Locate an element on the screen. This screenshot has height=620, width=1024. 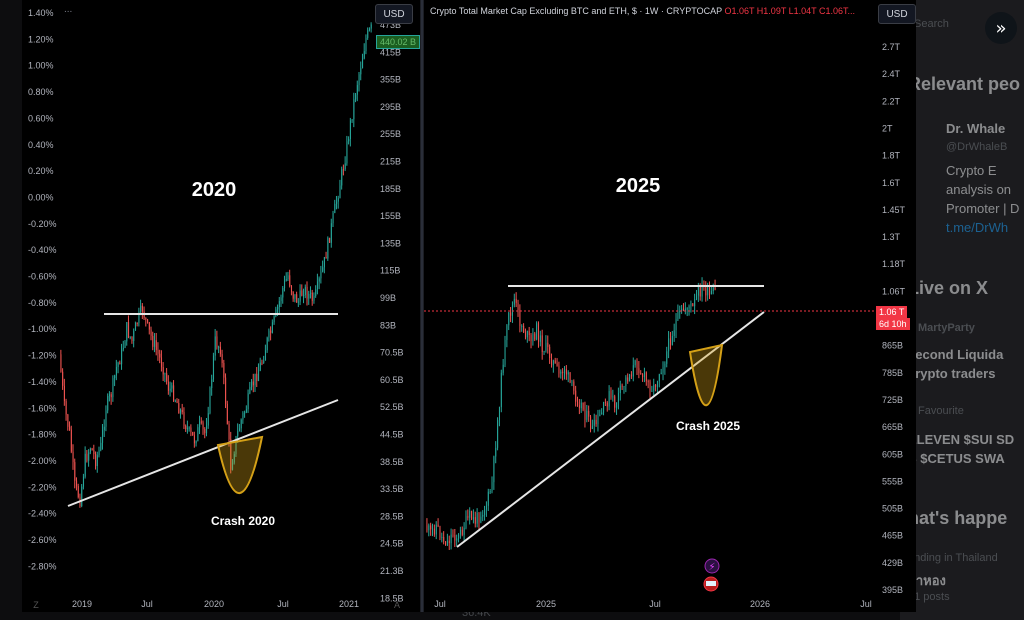
crash-label: Crash 2020 is located at coordinates (243, 521).